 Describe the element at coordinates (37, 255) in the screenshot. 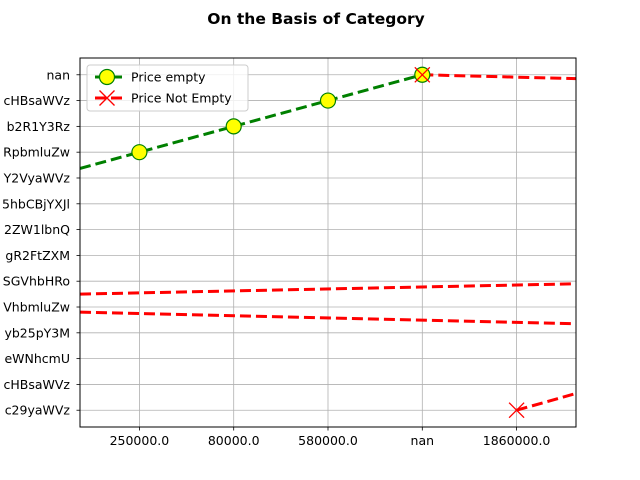

I see `y-tick-label: gR2FtZXM` at that location.